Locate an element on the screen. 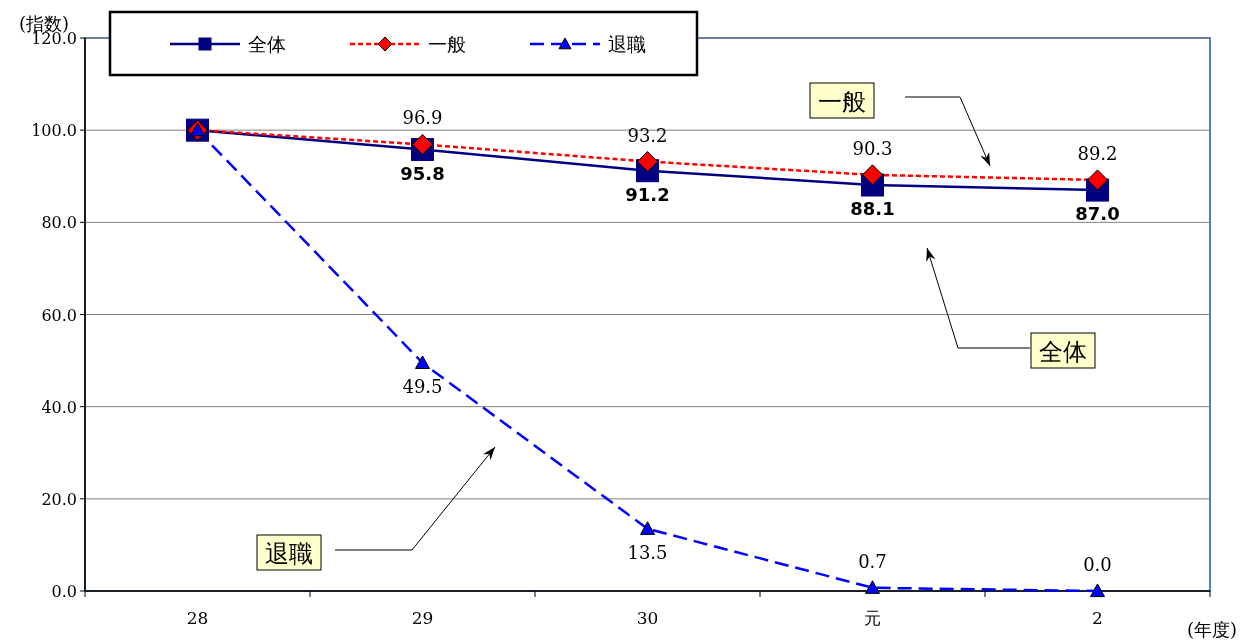 Image resolution: width=1253 pixels, height=642 pixels. legend-label: 全体 is located at coordinates (267, 44).